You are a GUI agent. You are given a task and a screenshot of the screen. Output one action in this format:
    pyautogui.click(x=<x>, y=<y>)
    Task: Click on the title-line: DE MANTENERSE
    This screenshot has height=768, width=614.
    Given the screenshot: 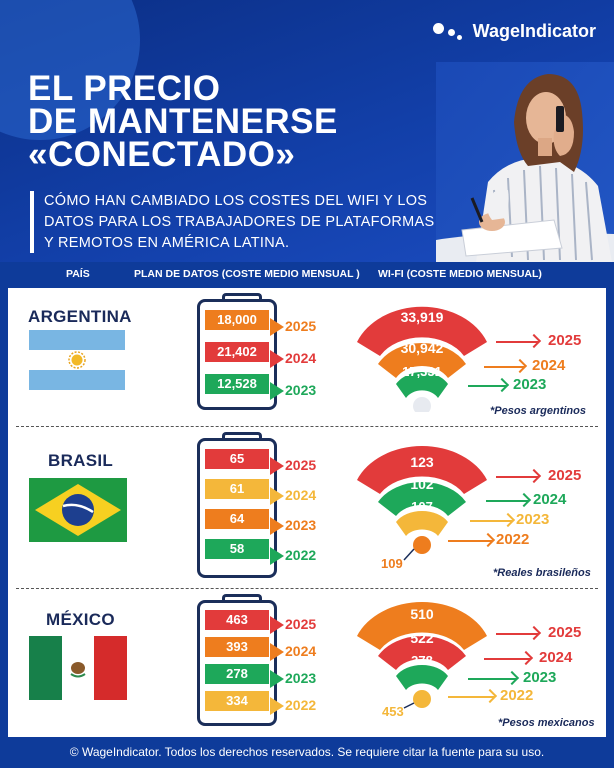 What is the action you would take?
    pyautogui.click(x=183, y=121)
    